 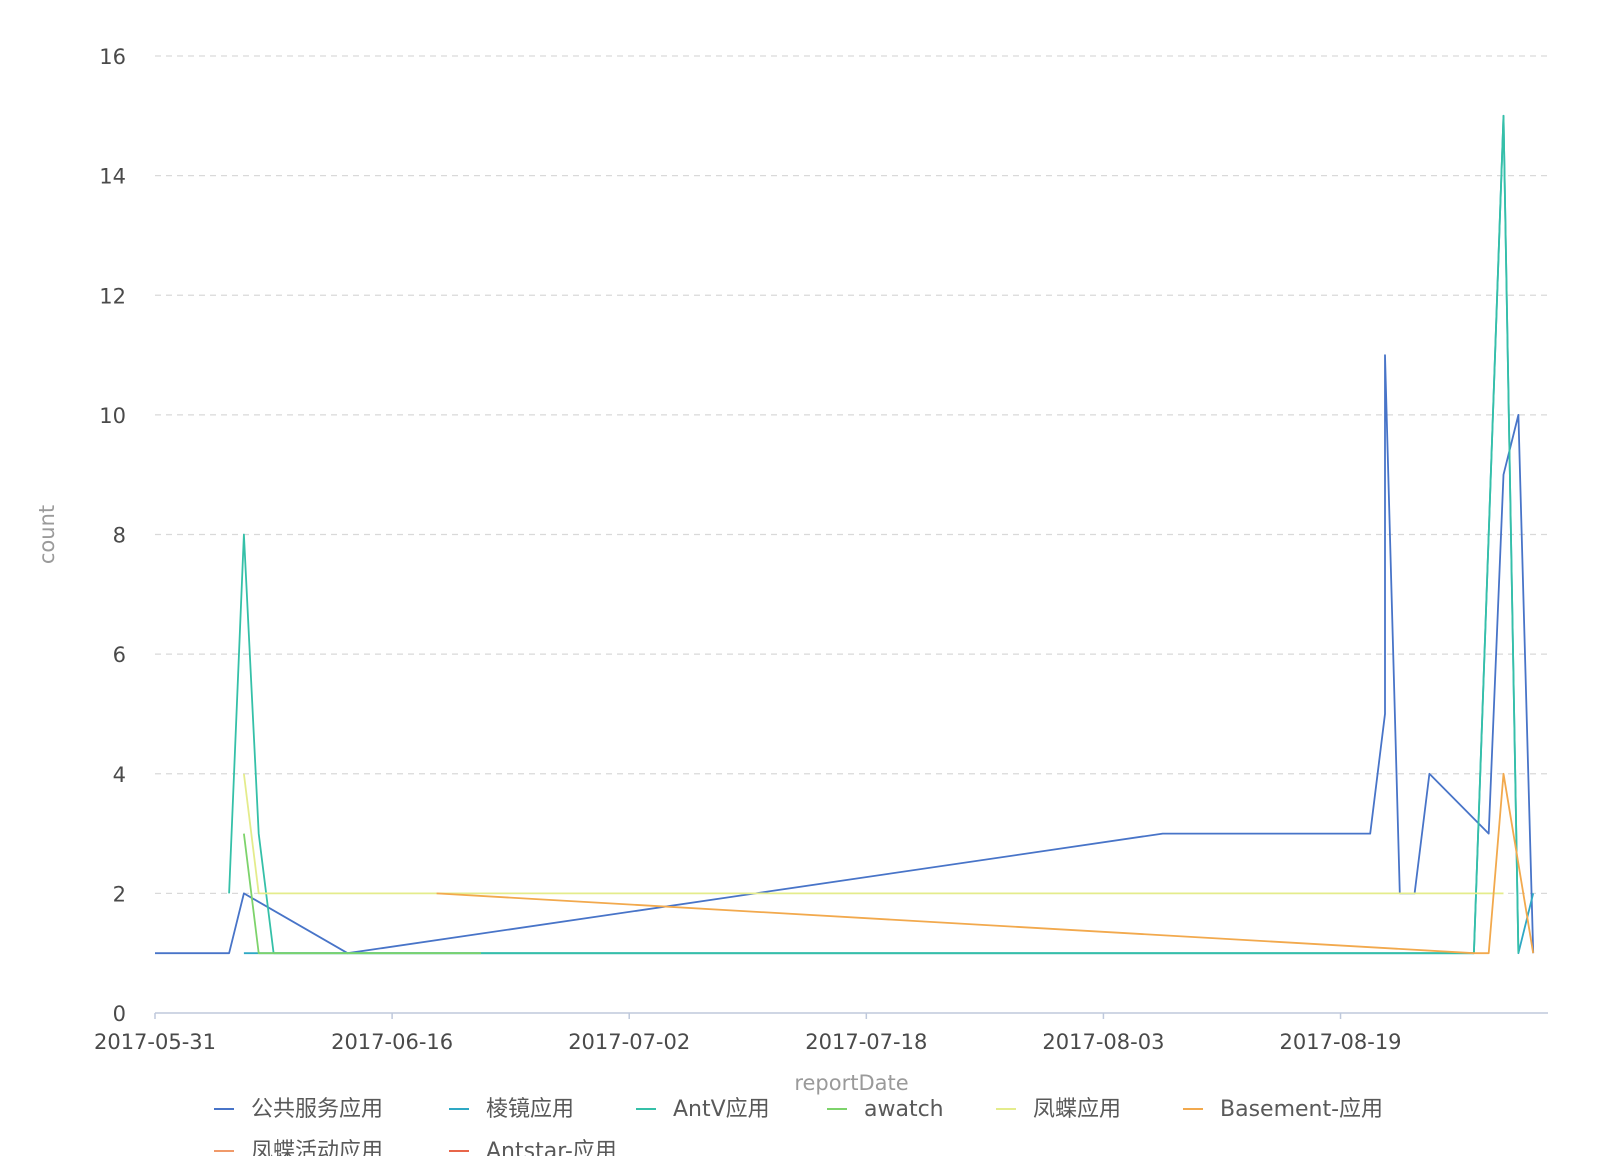 I want to click on legend-label: 凤蝶活动应用, so click(x=317, y=1147).